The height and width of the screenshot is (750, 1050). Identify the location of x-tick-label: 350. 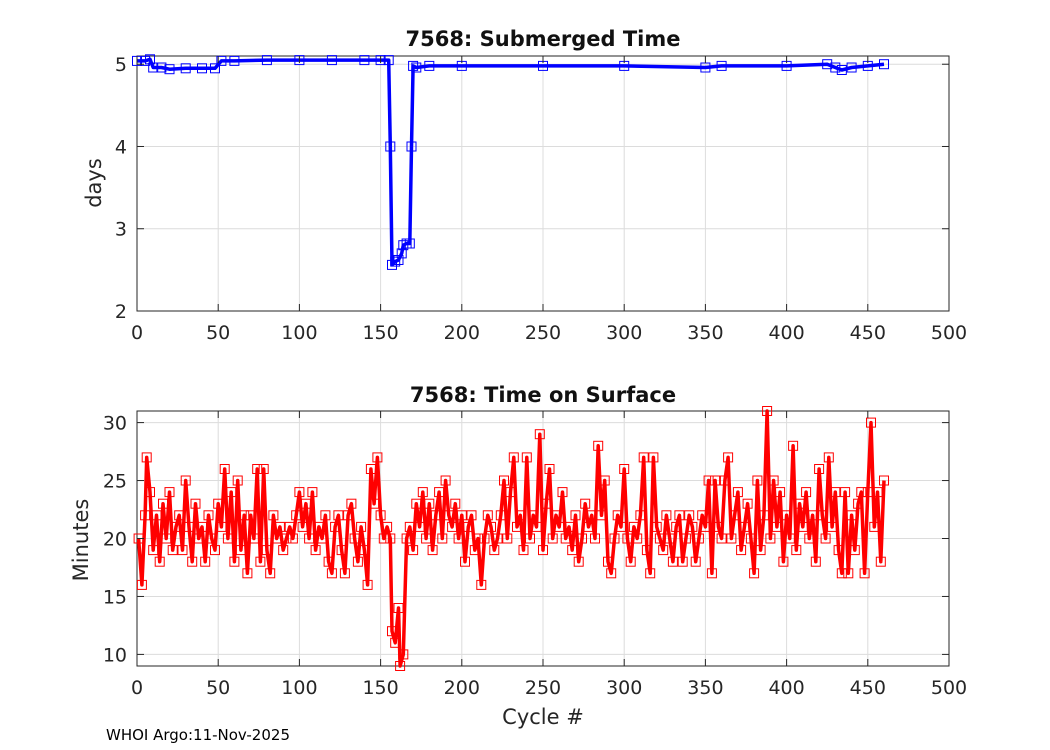
(705, 333).